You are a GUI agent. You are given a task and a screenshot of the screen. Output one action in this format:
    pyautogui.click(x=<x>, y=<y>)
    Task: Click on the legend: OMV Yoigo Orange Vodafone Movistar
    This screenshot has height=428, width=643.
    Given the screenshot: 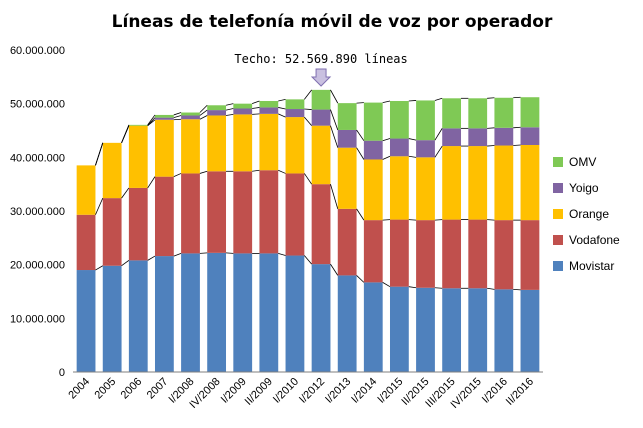 What is the action you would take?
    pyautogui.click(x=586, y=214)
    